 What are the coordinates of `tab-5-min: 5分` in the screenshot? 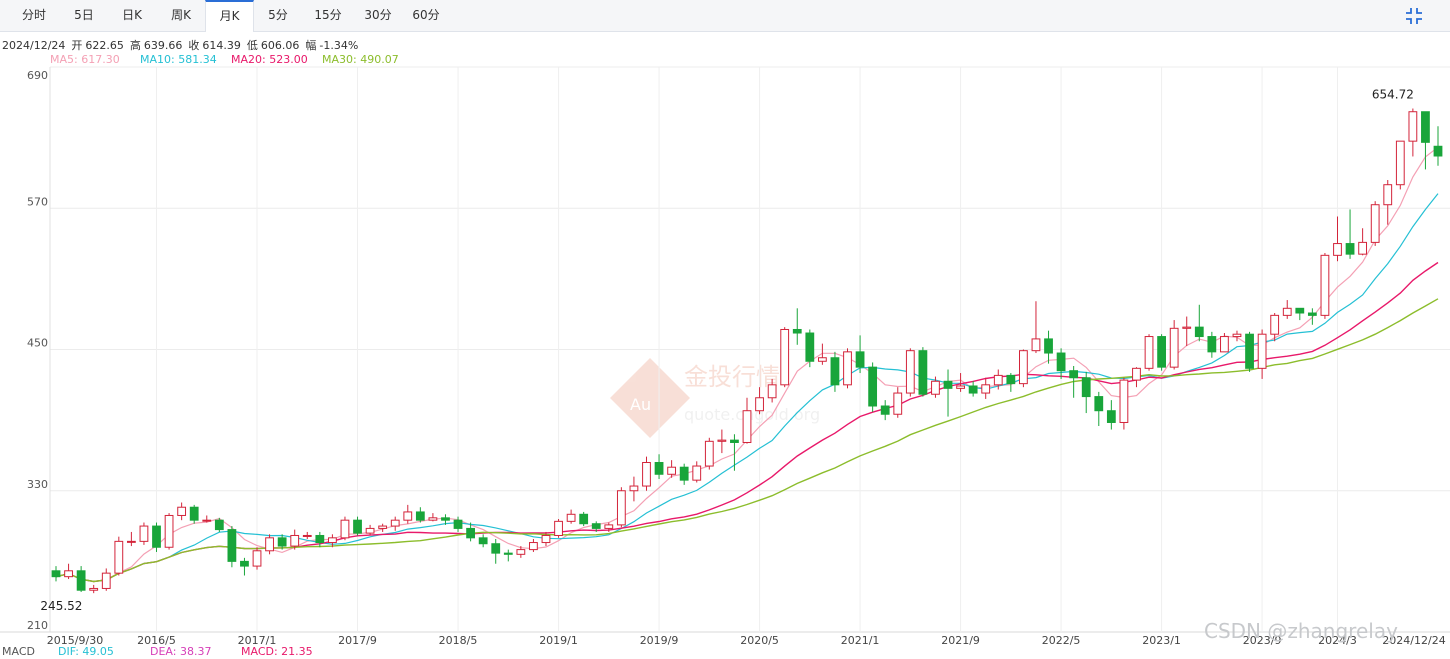 It's located at (278, 15).